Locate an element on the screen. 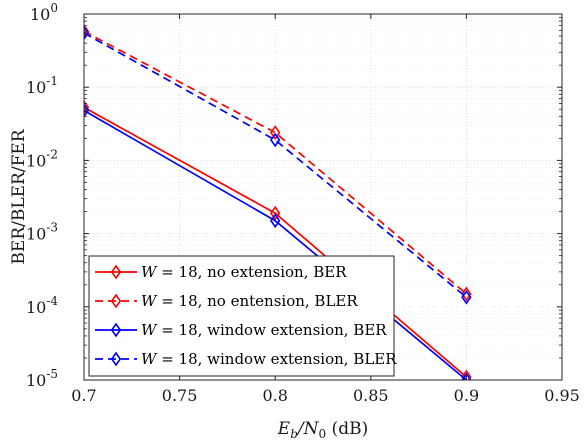 The height and width of the screenshot is (443, 584). y-tick-labels: 10⁰ 10⁻¹ 10⁻² 10⁻³ 10⁻⁴ 10⁻⁵ is located at coordinates (42, 195).